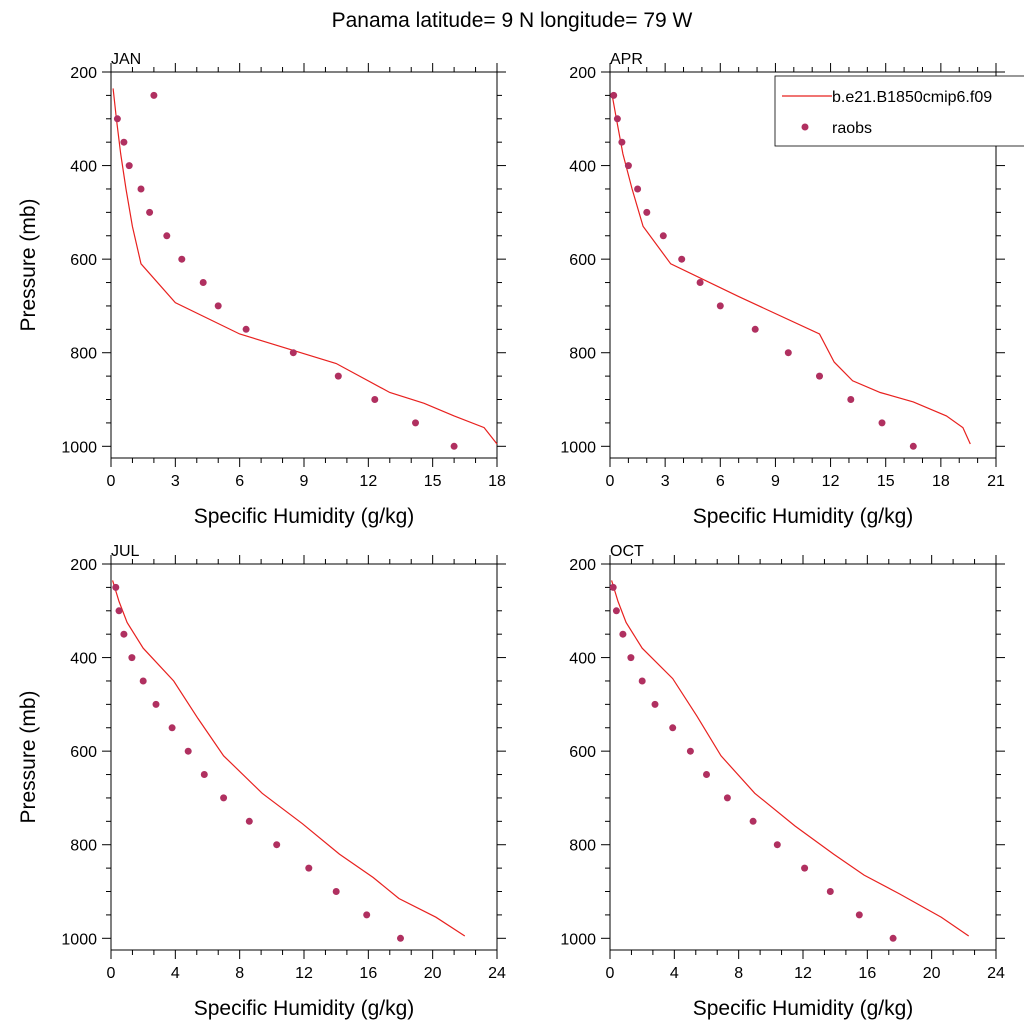  Describe the element at coordinates (720, 481) in the screenshot. I see `x-tick-label: 6` at that location.